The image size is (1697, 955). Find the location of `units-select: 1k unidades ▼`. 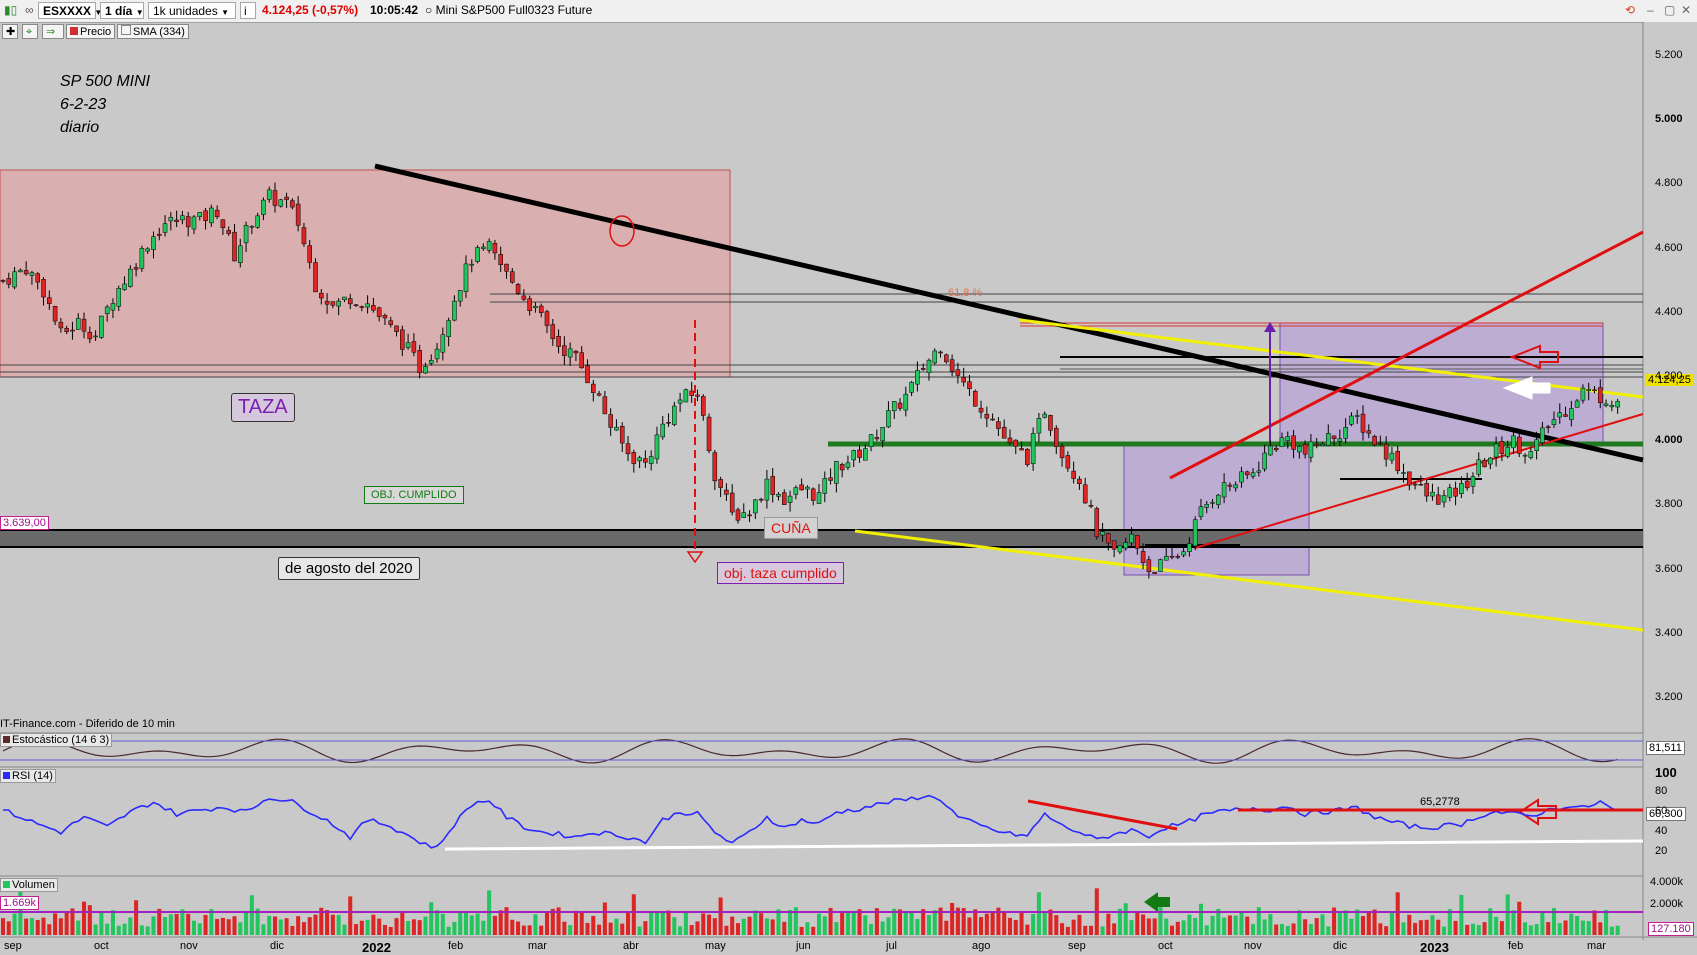

units-select: 1k unidades ▼ is located at coordinates (192, 10).